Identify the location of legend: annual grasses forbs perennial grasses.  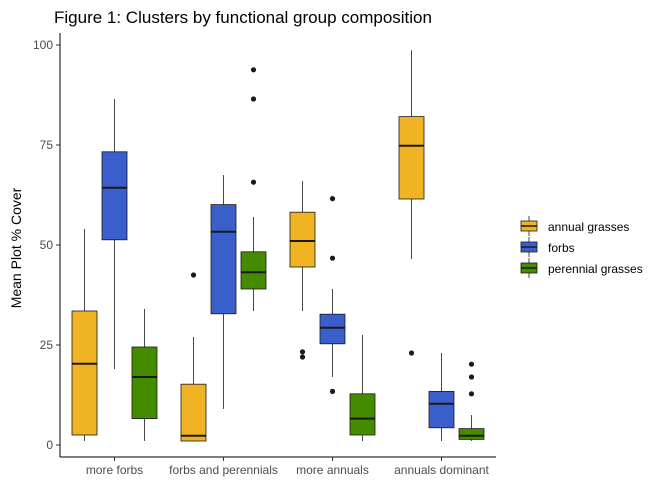
(581, 247).